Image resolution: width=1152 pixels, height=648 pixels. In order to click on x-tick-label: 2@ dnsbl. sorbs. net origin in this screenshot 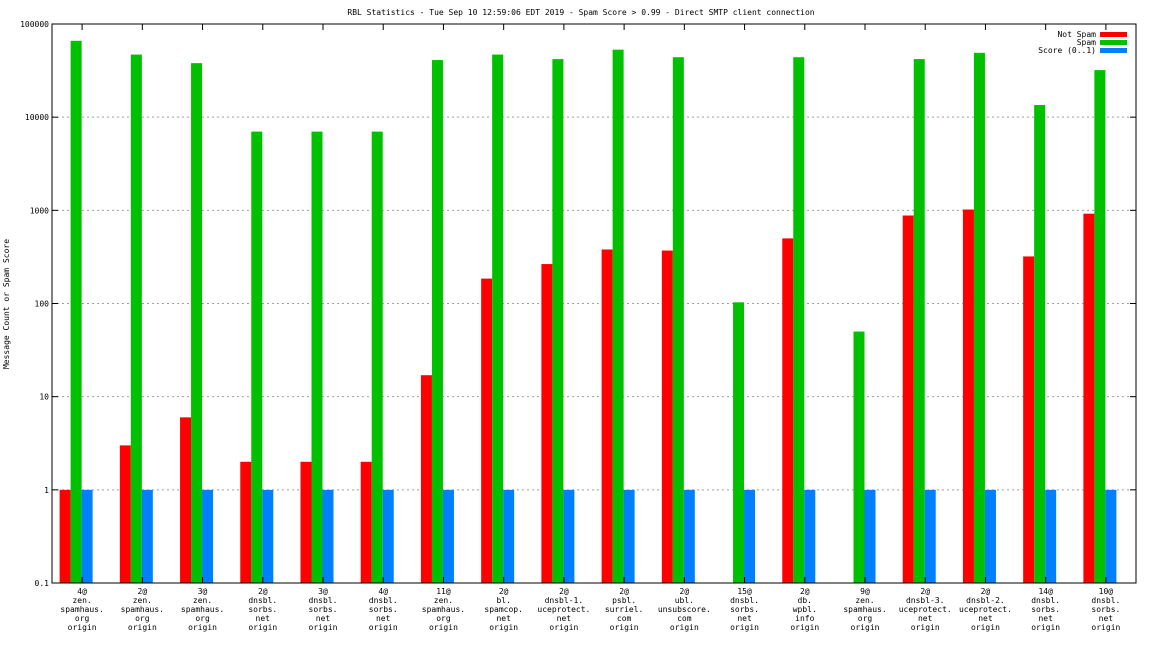, I will do `click(262, 609)`.